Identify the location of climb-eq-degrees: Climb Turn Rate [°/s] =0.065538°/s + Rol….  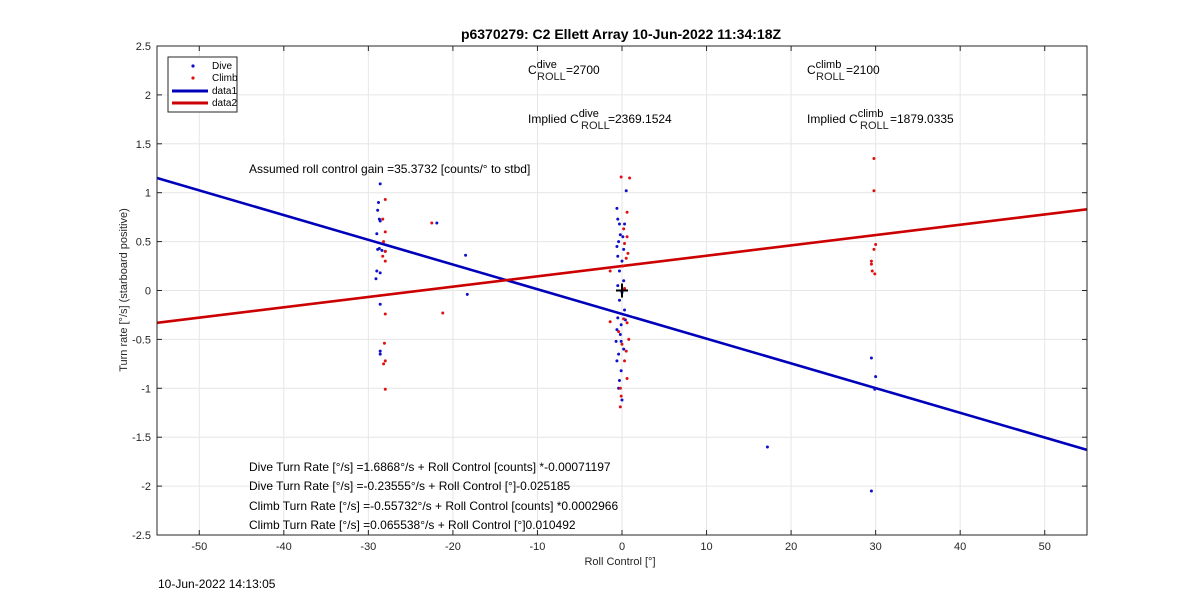
(412, 525).